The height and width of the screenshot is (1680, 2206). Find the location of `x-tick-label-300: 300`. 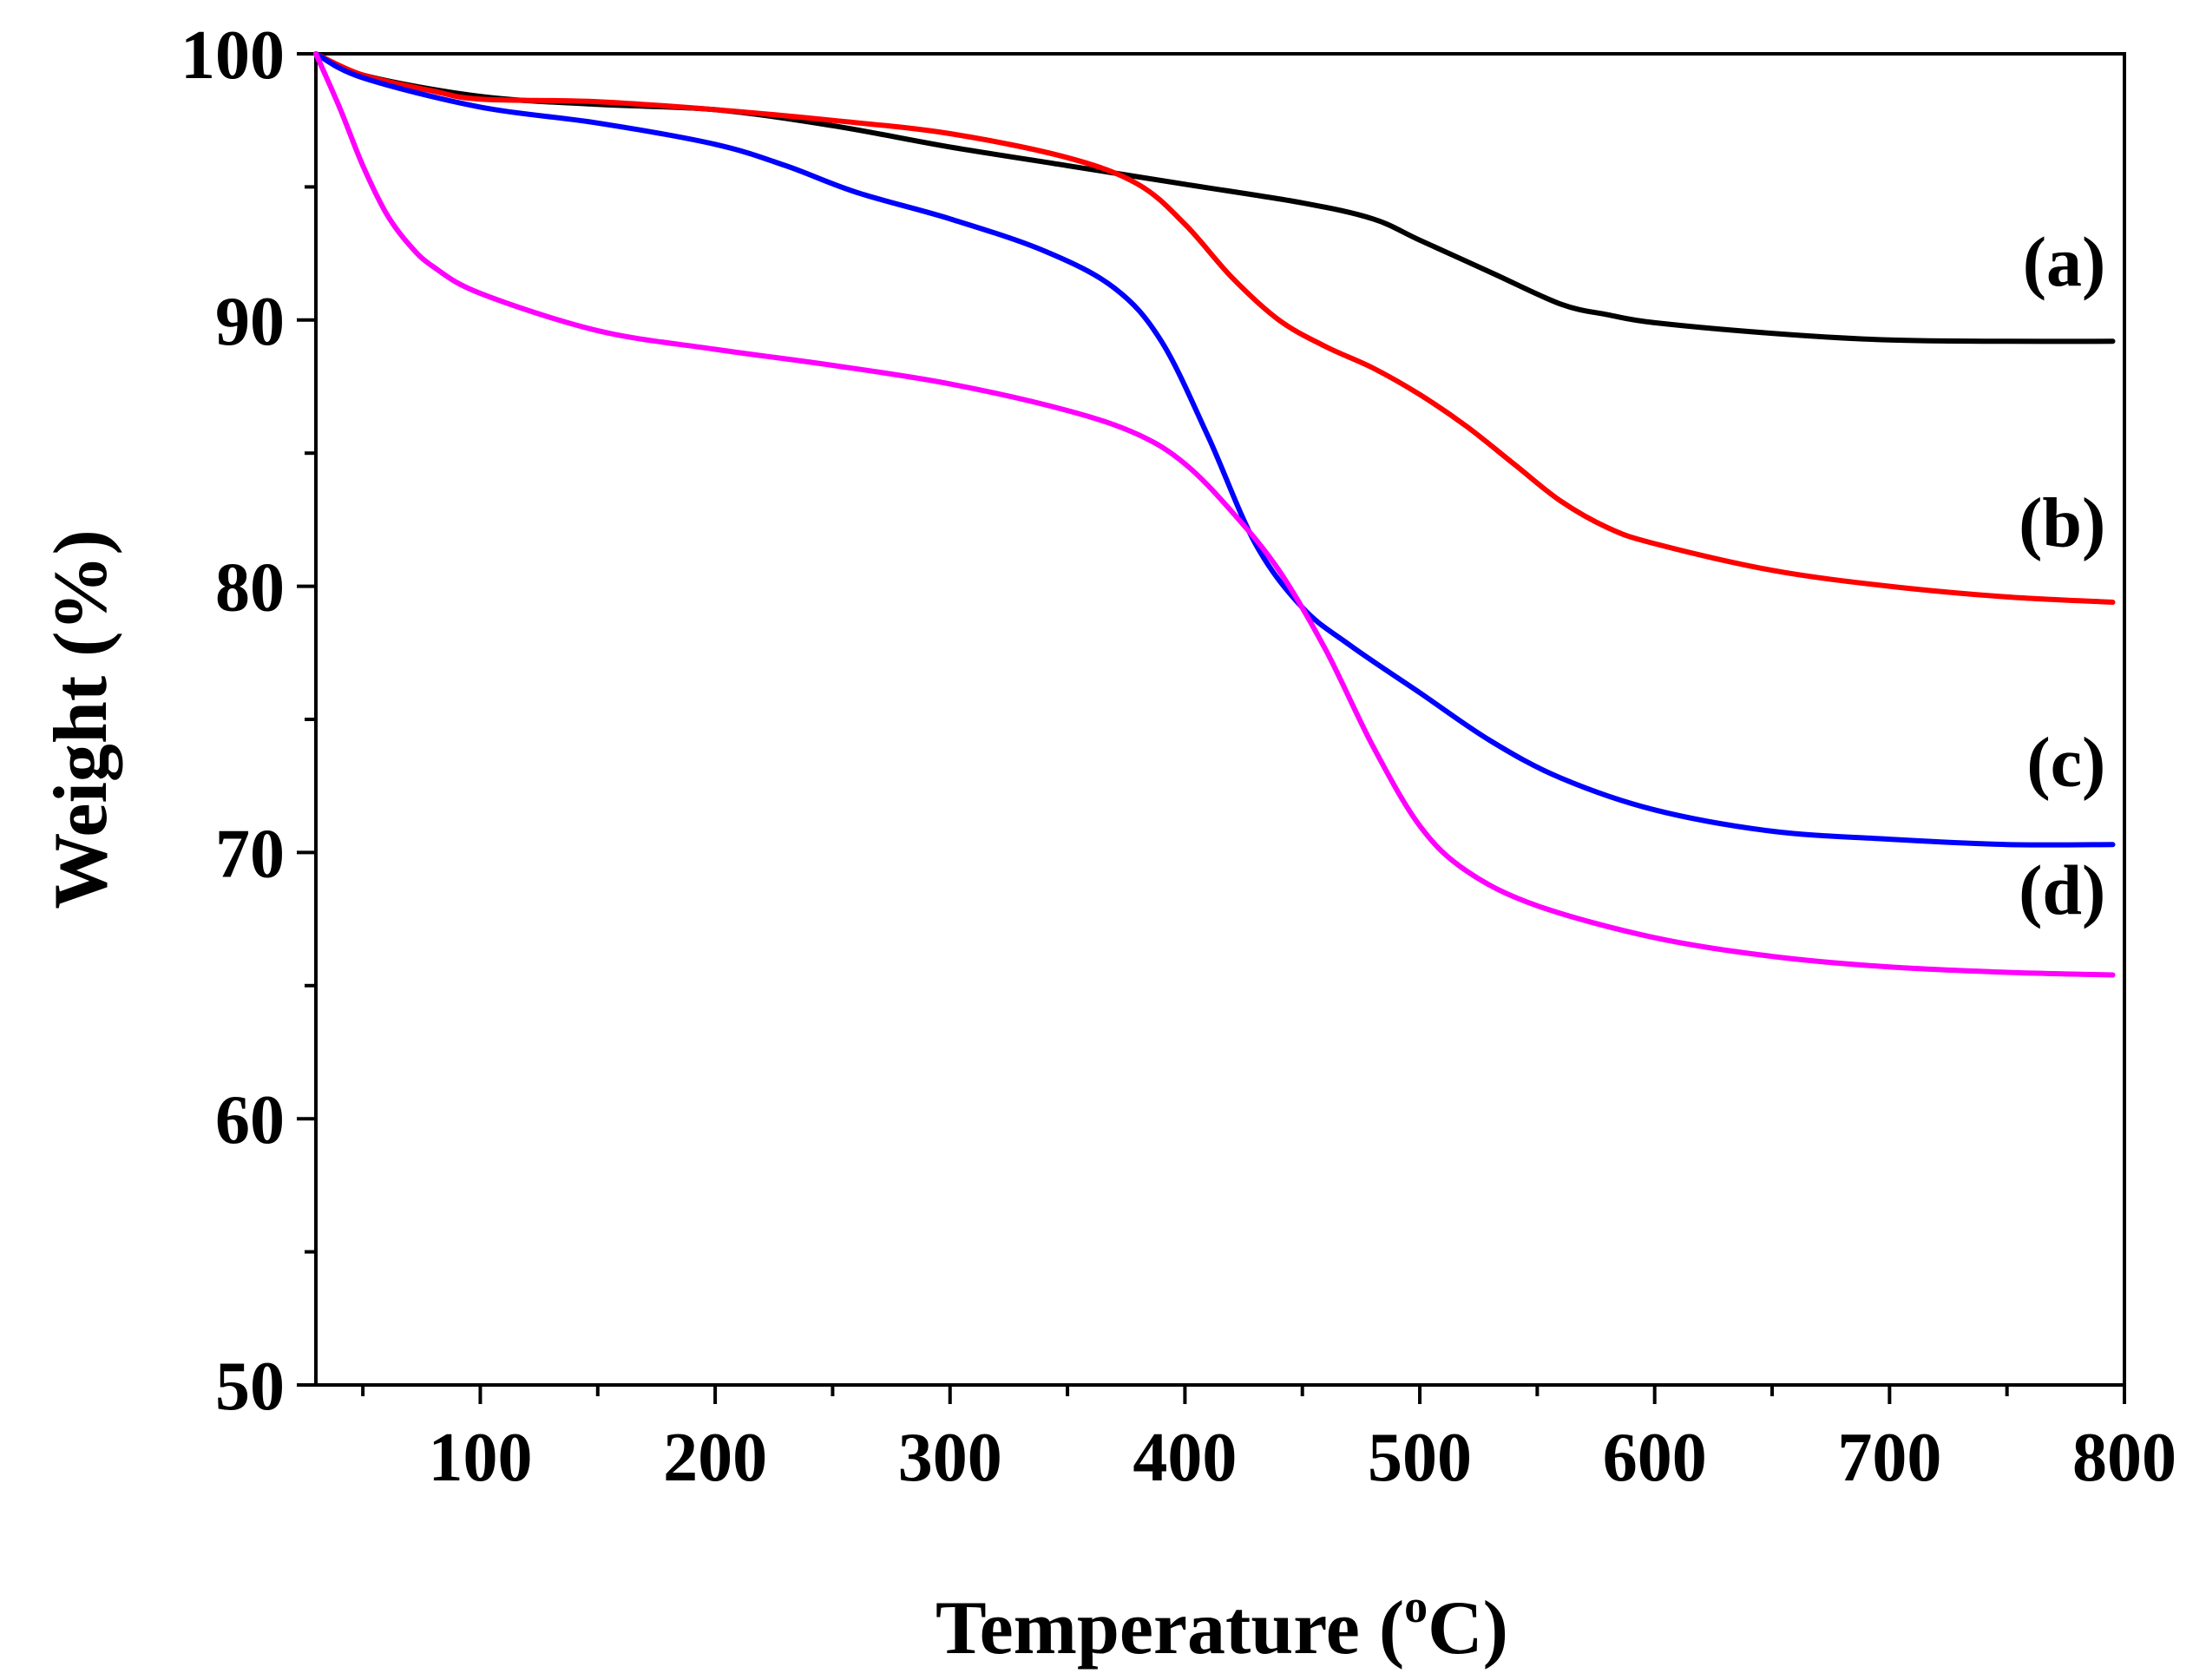

x-tick-label-300: 300 is located at coordinates (950, 1458).